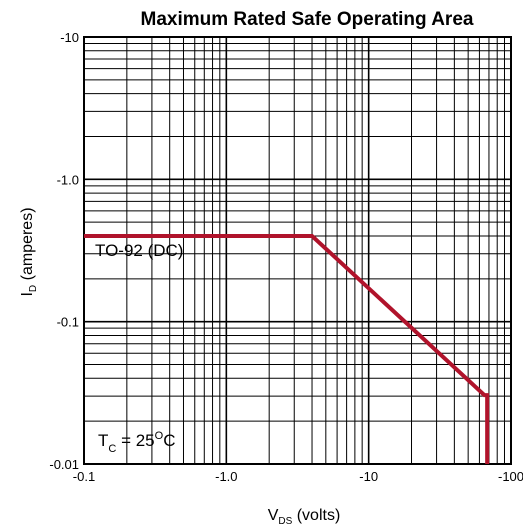  I want to click on x-axis-label-suffix: (volts), so click(316, 515).